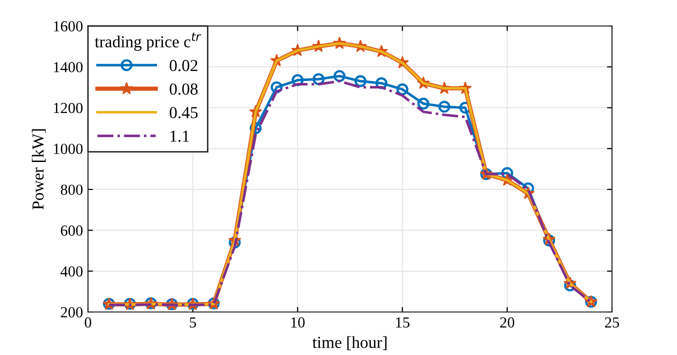 This screenshot has height=355, width=677. What do you see at coordinates (507, 322) in the screenshot?
I see `x-tick-label: 20` at bounding box center [507, 322].